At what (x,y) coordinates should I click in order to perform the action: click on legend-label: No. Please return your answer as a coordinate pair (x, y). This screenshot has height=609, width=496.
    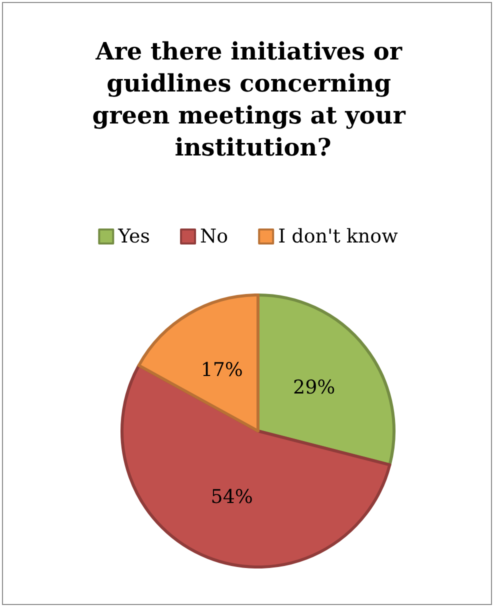
    Looking at the image, I should click on (214, 237).